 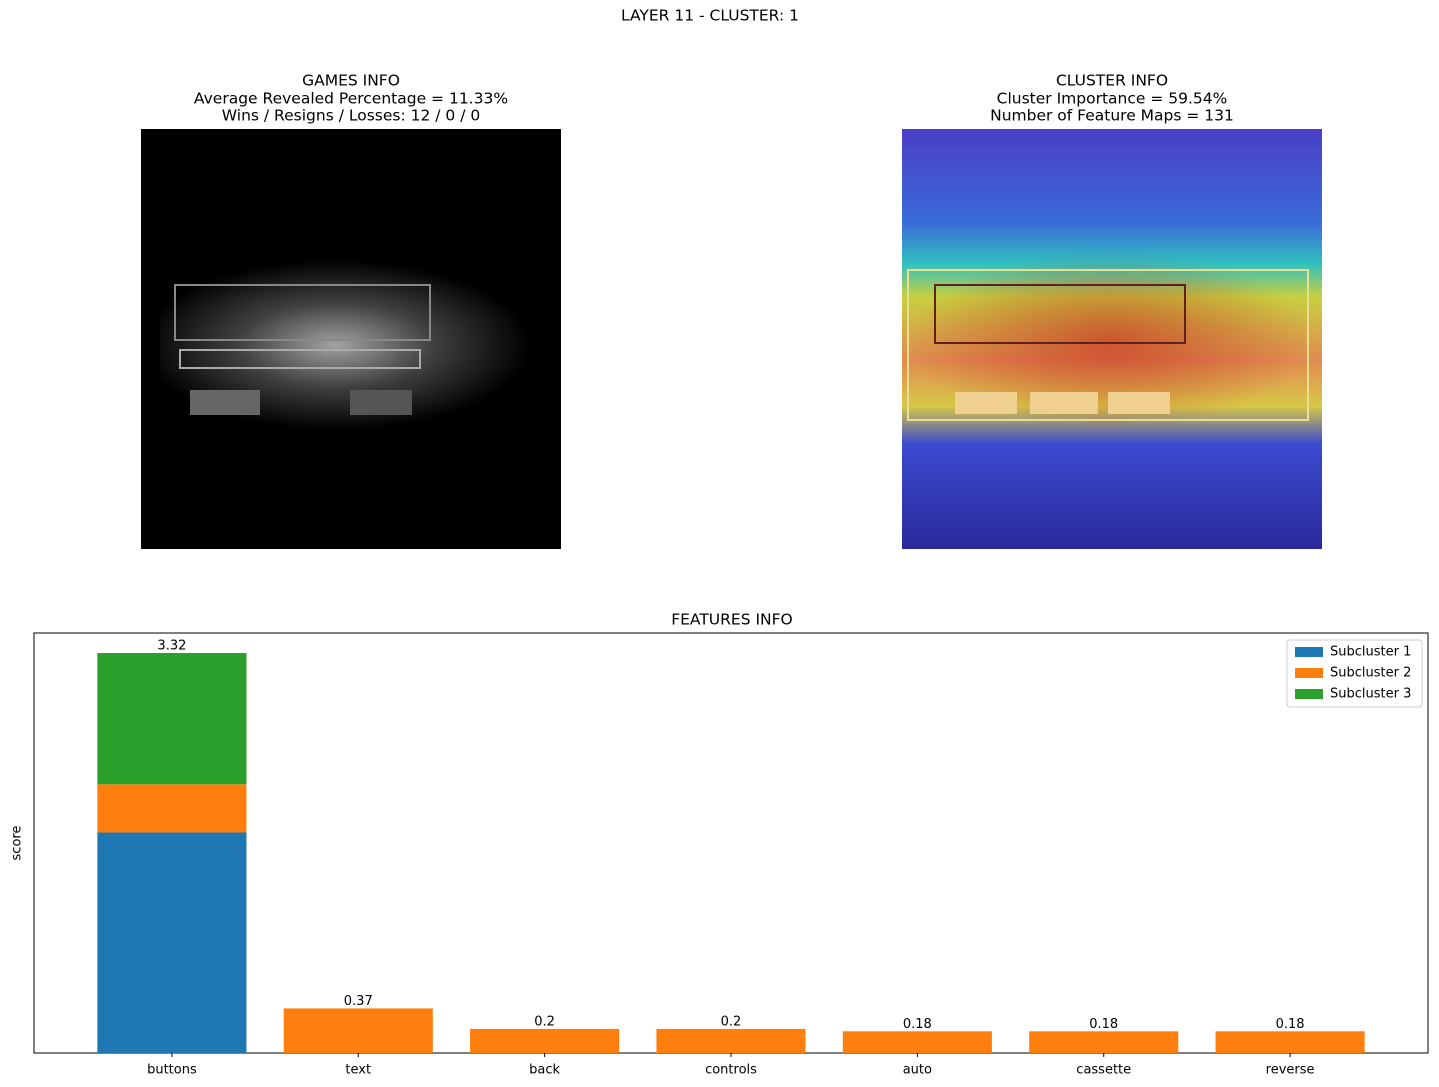 What do you see at coordinates (1370, 694) in the screenshot?
I see `legend-label: Subcluster 3` at bounding box center [1370, 694].